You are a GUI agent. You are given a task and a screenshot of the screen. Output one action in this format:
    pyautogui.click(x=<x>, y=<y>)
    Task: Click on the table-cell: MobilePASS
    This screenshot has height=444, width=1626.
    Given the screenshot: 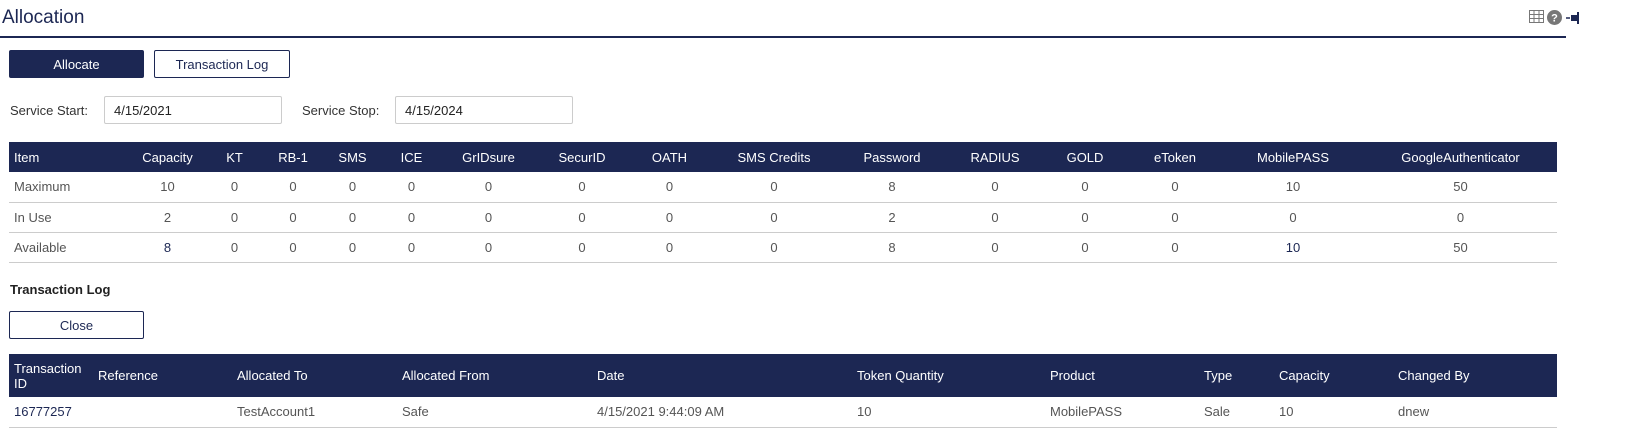 What is the action you would take?
    pyautogui.click(x=1122, y=412)
    